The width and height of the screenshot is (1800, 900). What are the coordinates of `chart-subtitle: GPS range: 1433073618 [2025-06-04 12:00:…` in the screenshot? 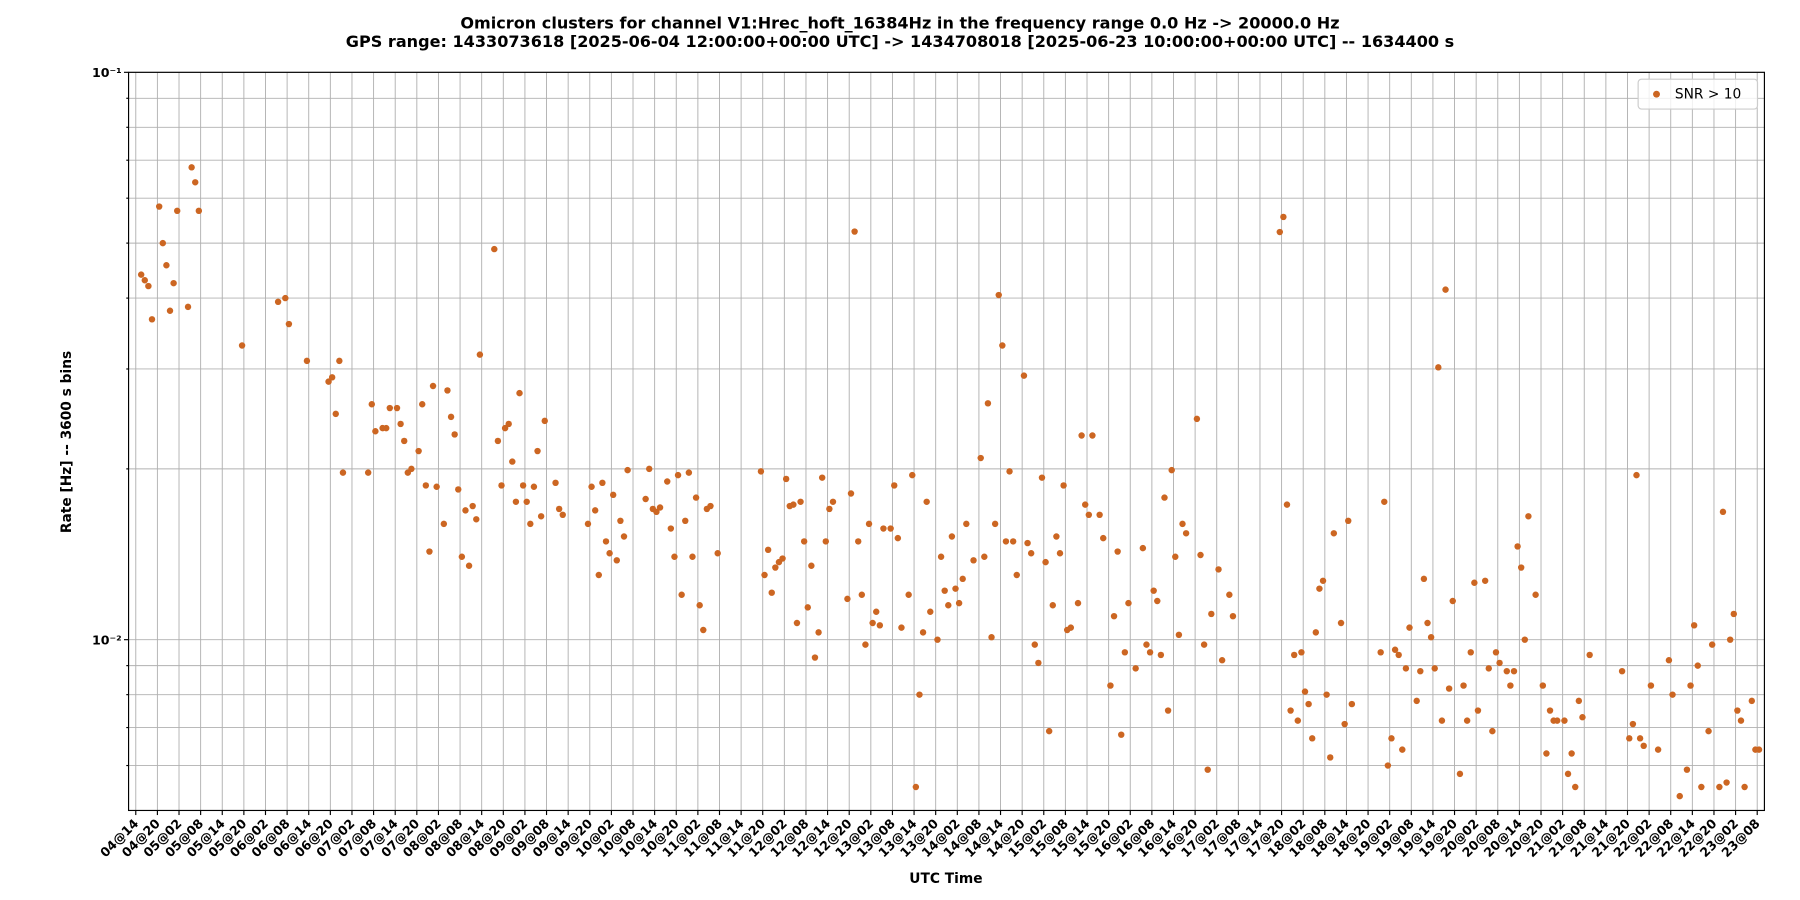 It's located at (900, 41).